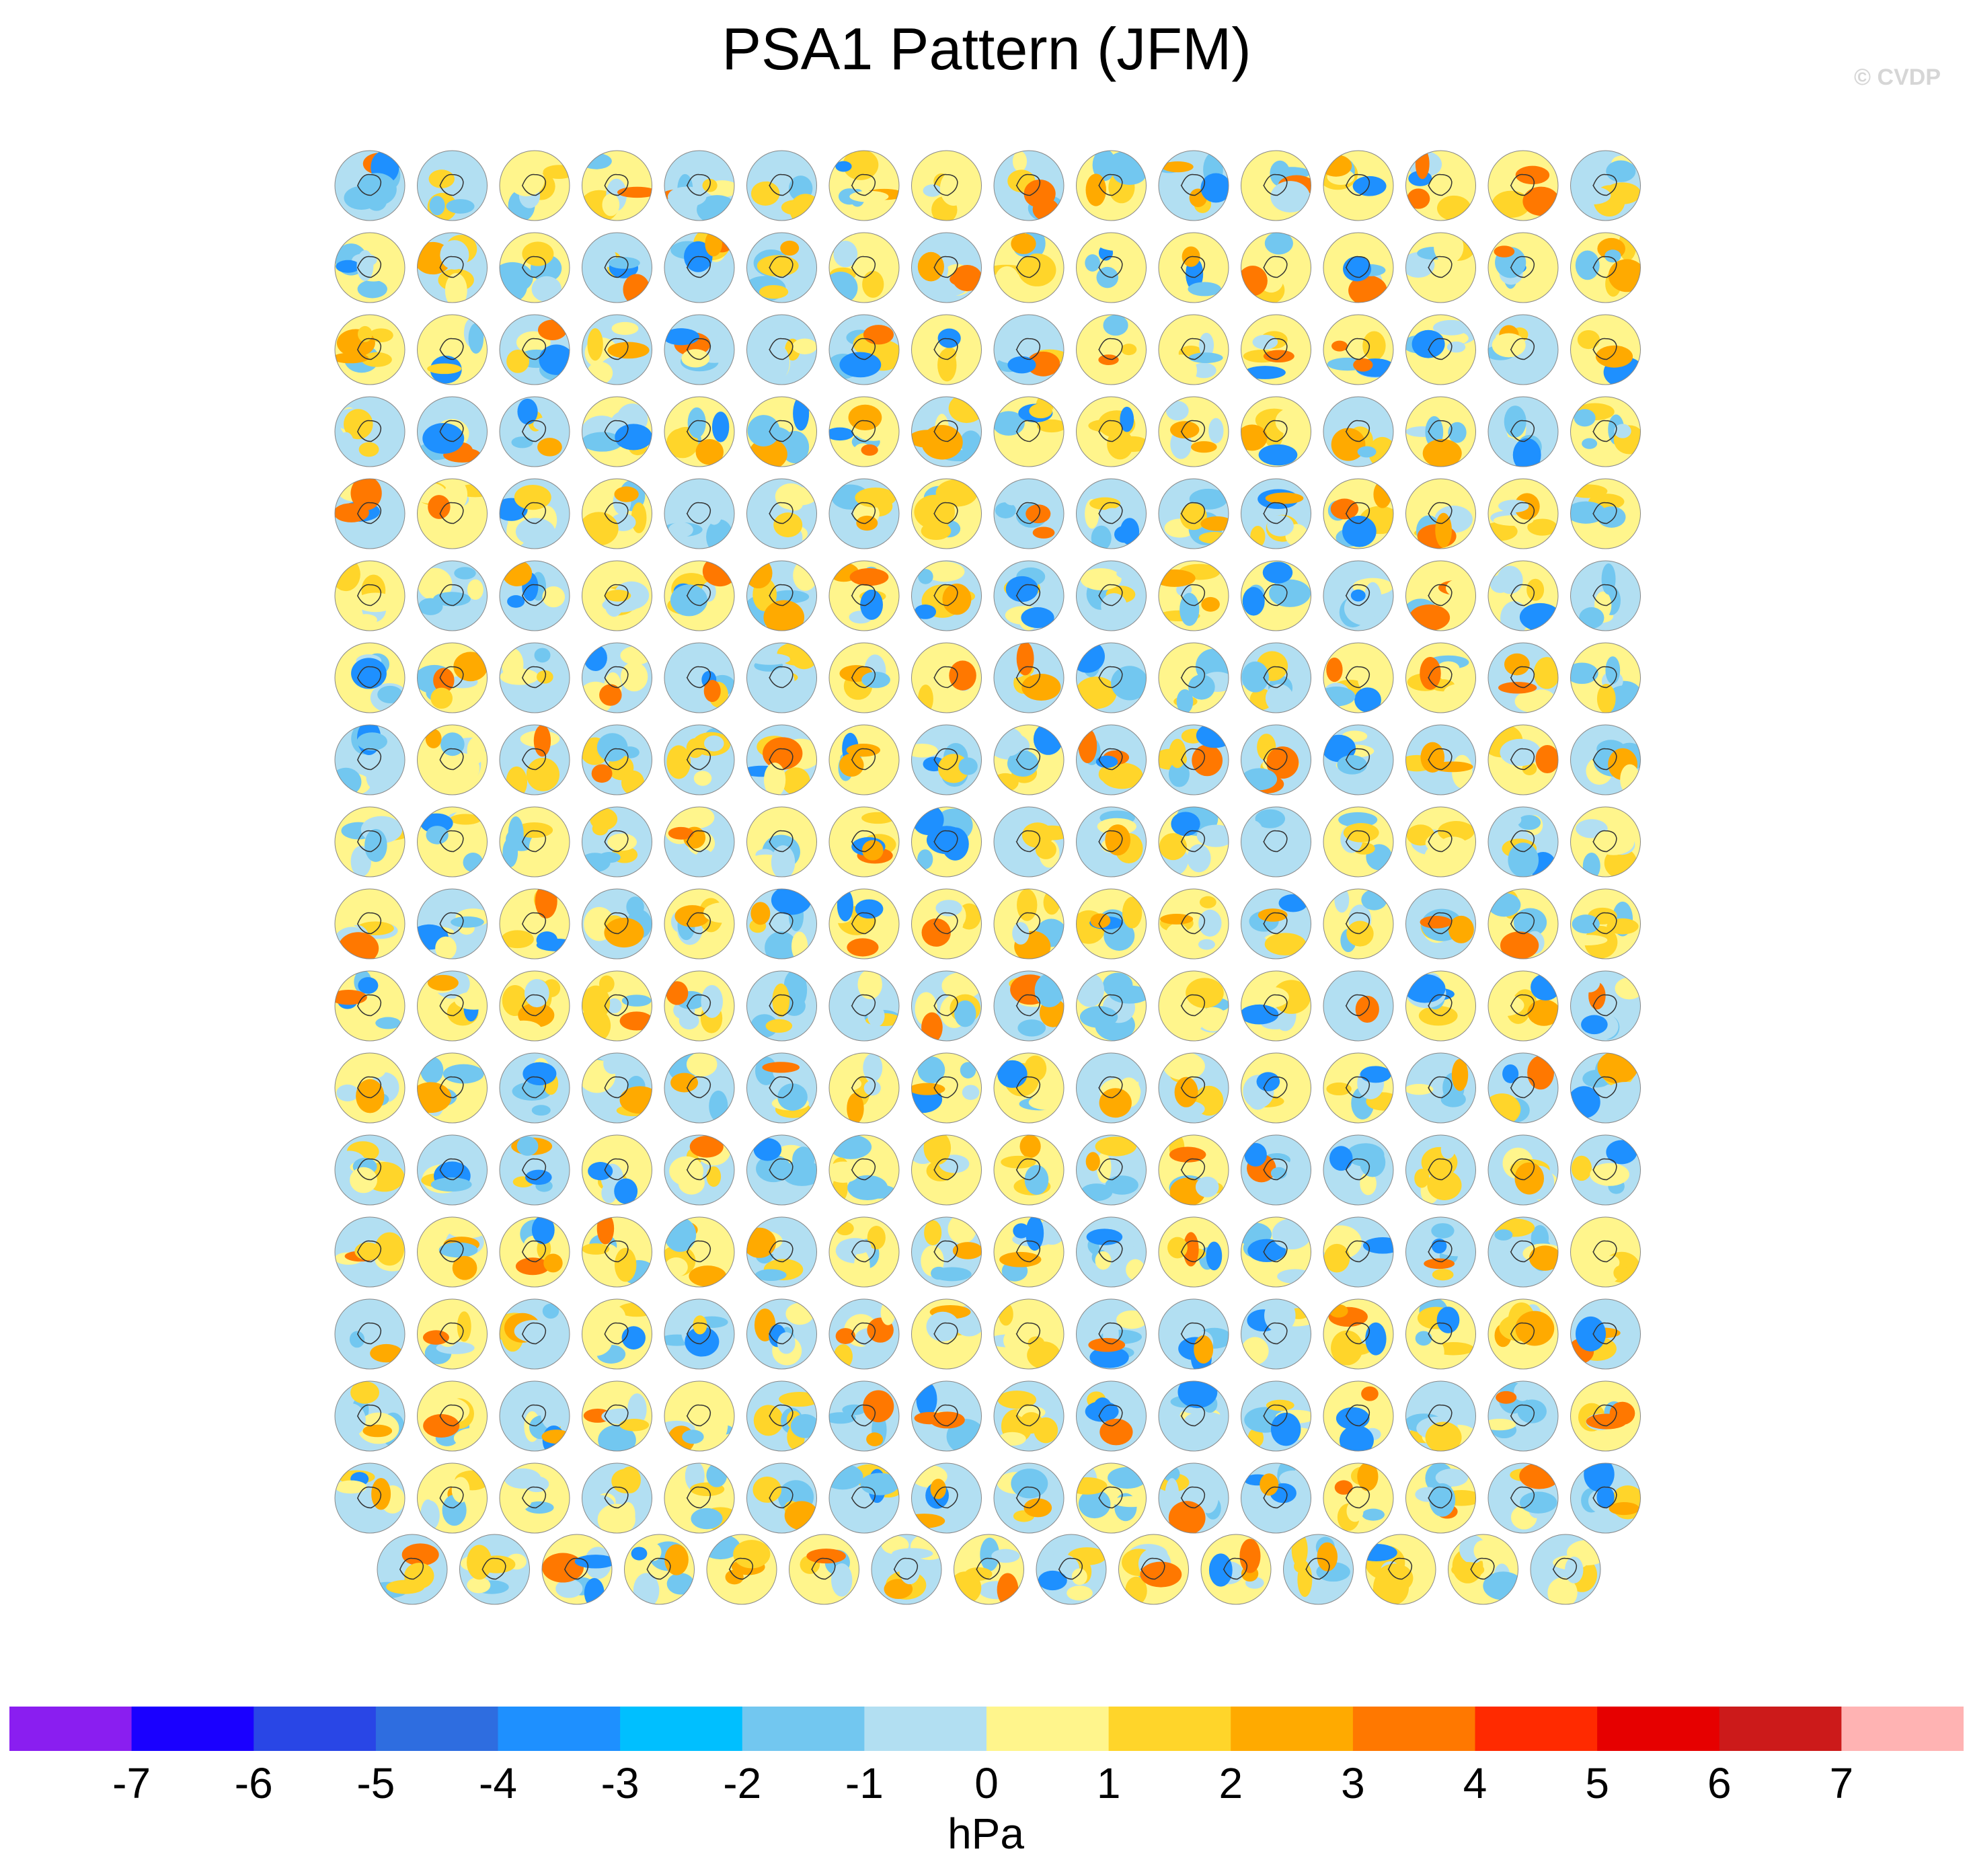  I want to click on colorbar-tick-label: -6, so click(253, 1783).